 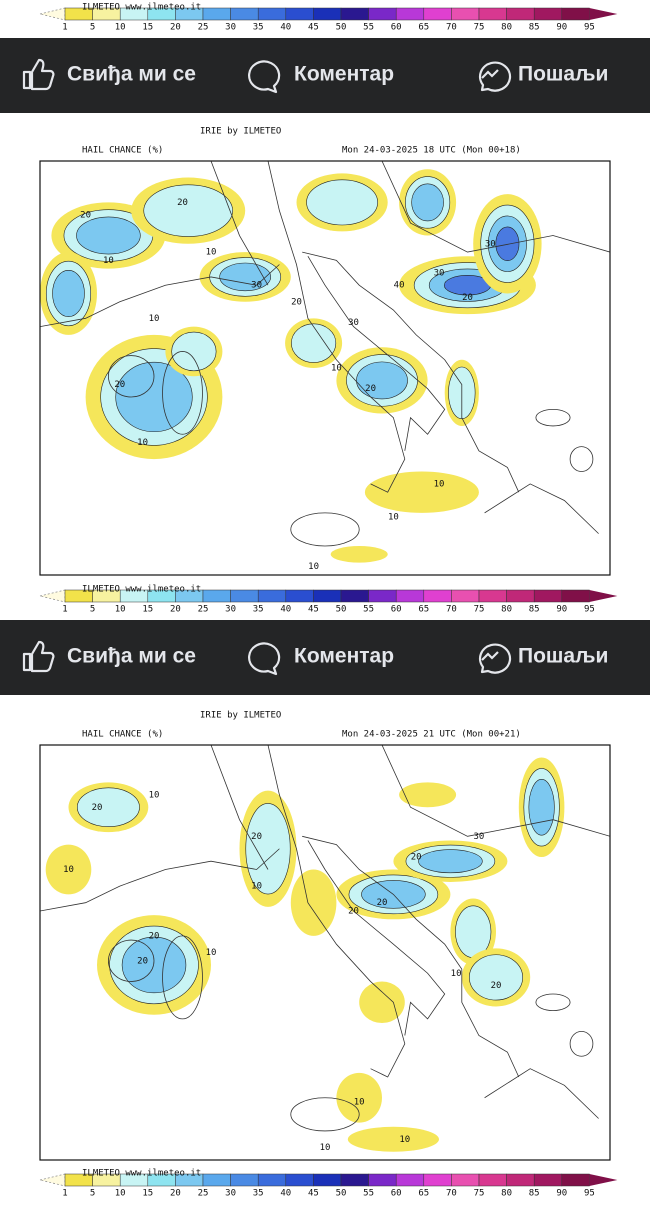 What do you see at coordinates (240, 716) in the screenshot?
I see `map-source: IRIE by ILMETEO` at bounding box center [240, 716].